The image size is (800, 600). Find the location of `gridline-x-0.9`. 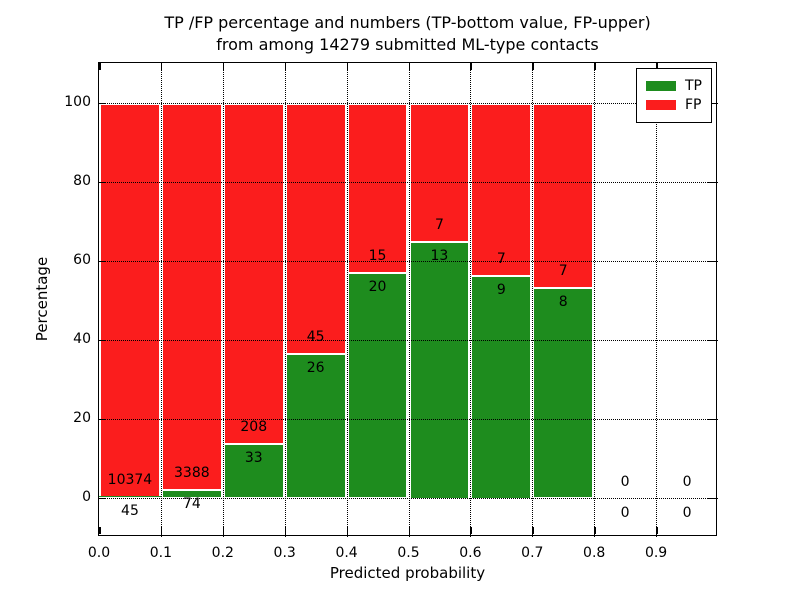

gridline-x-0.9 is located at coordinates (657, 300).